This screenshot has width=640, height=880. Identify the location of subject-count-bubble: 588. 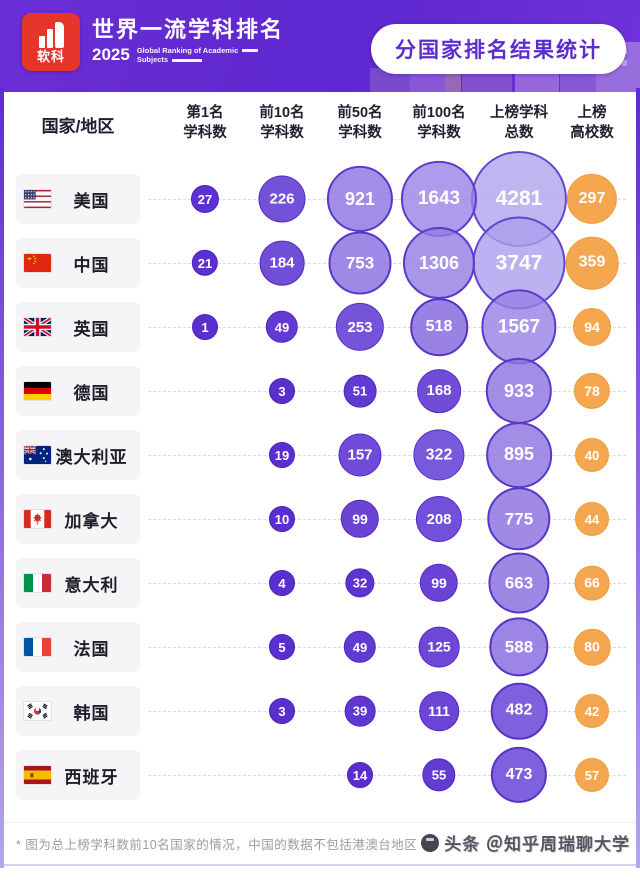
(519, 647).